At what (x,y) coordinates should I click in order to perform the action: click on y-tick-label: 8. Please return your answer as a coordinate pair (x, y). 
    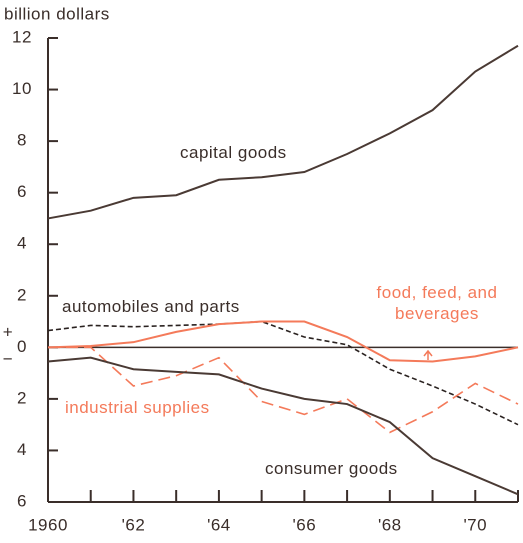
    Looking at the image, I should click on (22, 140).